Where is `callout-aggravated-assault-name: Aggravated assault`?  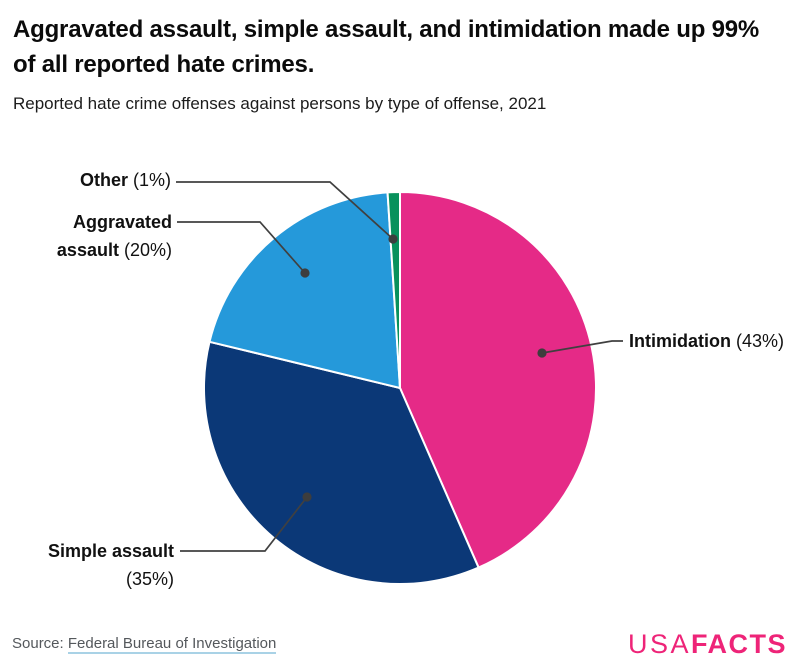 callout-aggravated-assault-name: Aggravated assault is located at coordinates (114, 236).